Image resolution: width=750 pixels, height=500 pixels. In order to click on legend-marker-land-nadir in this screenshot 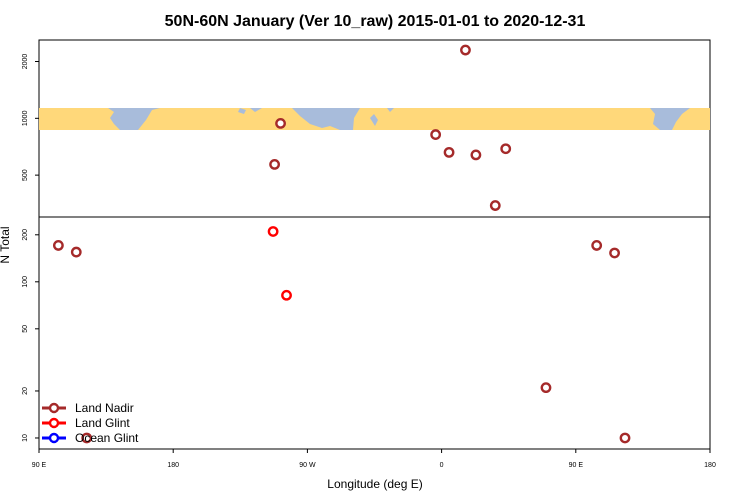, I will do `click(54, 408)`.